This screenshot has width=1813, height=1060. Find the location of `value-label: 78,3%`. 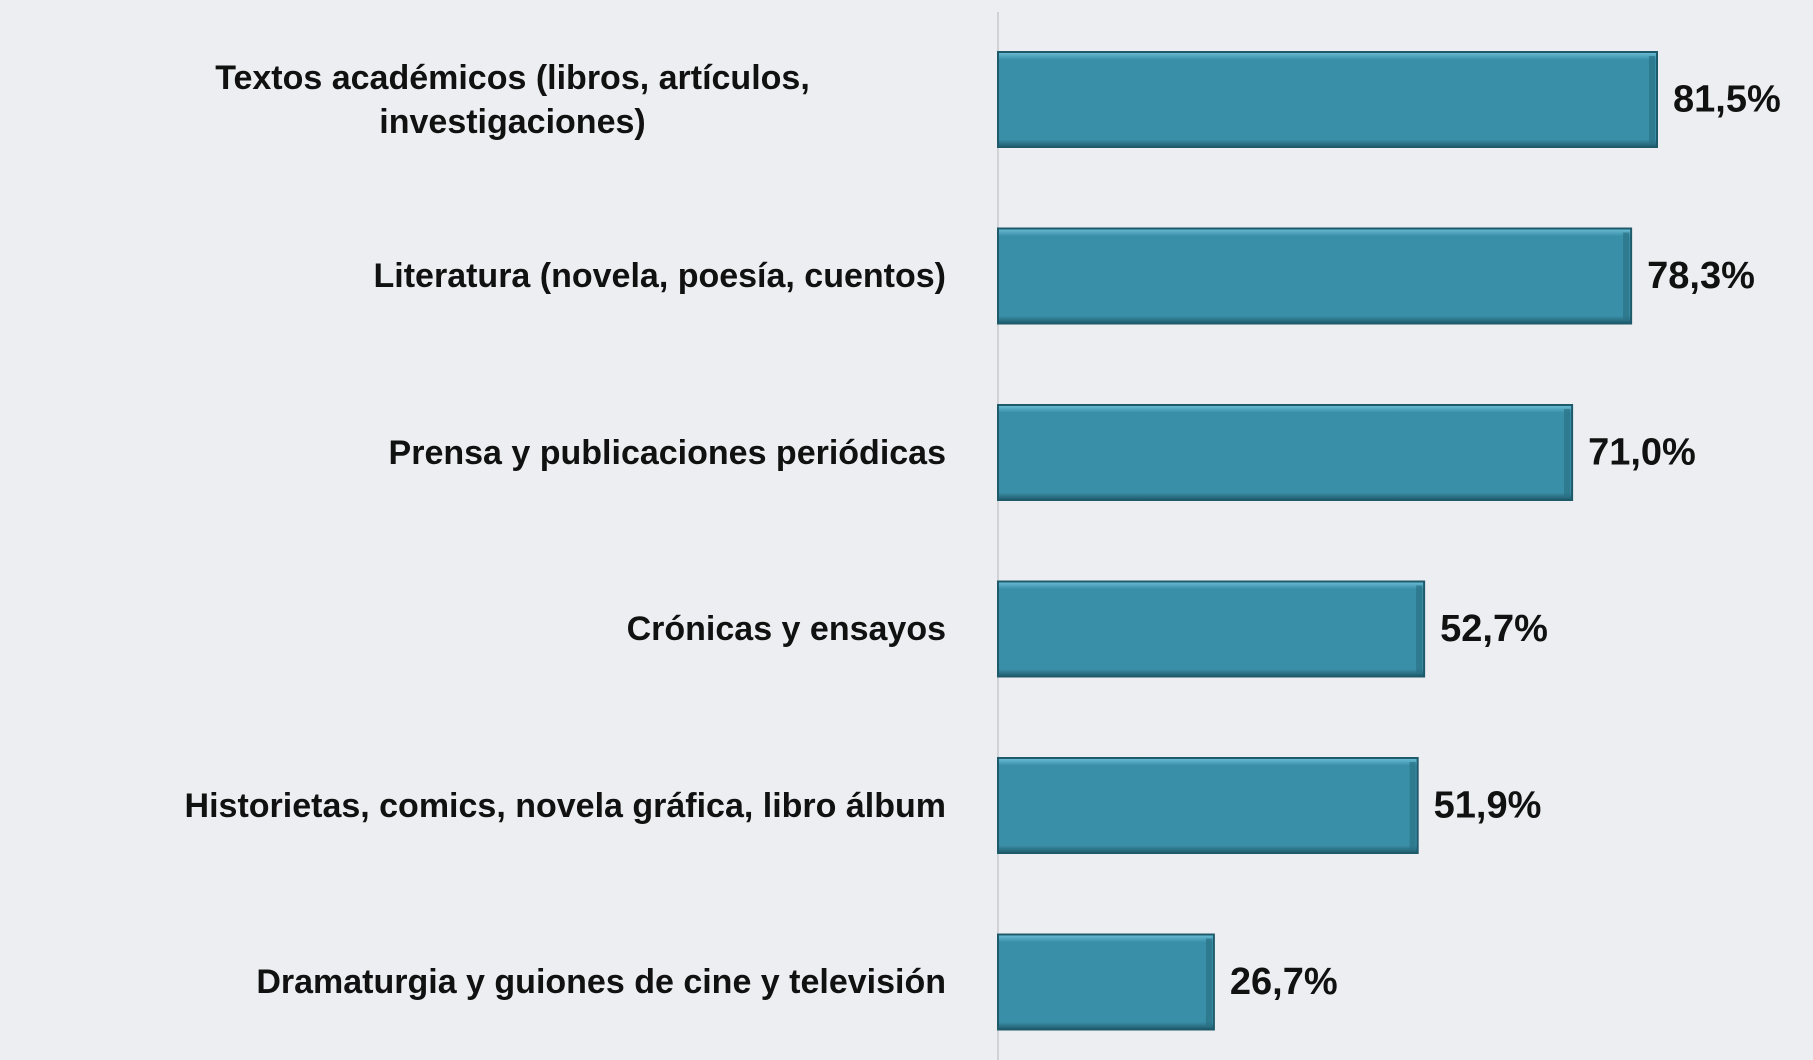

value-label: 78,3% is located at coordinates (1701, 276).